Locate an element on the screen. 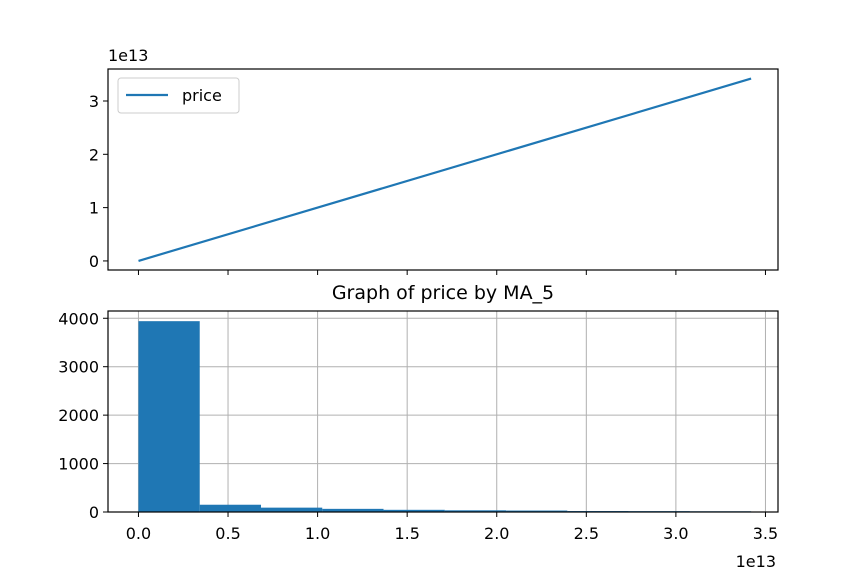 The width and height of the screenshot is (864, 576). histogram-x-ticks: 0.0 0.5 1.0 1.5 2.0 2.5 3.0 3.5 is located at coordinates (452, 527).